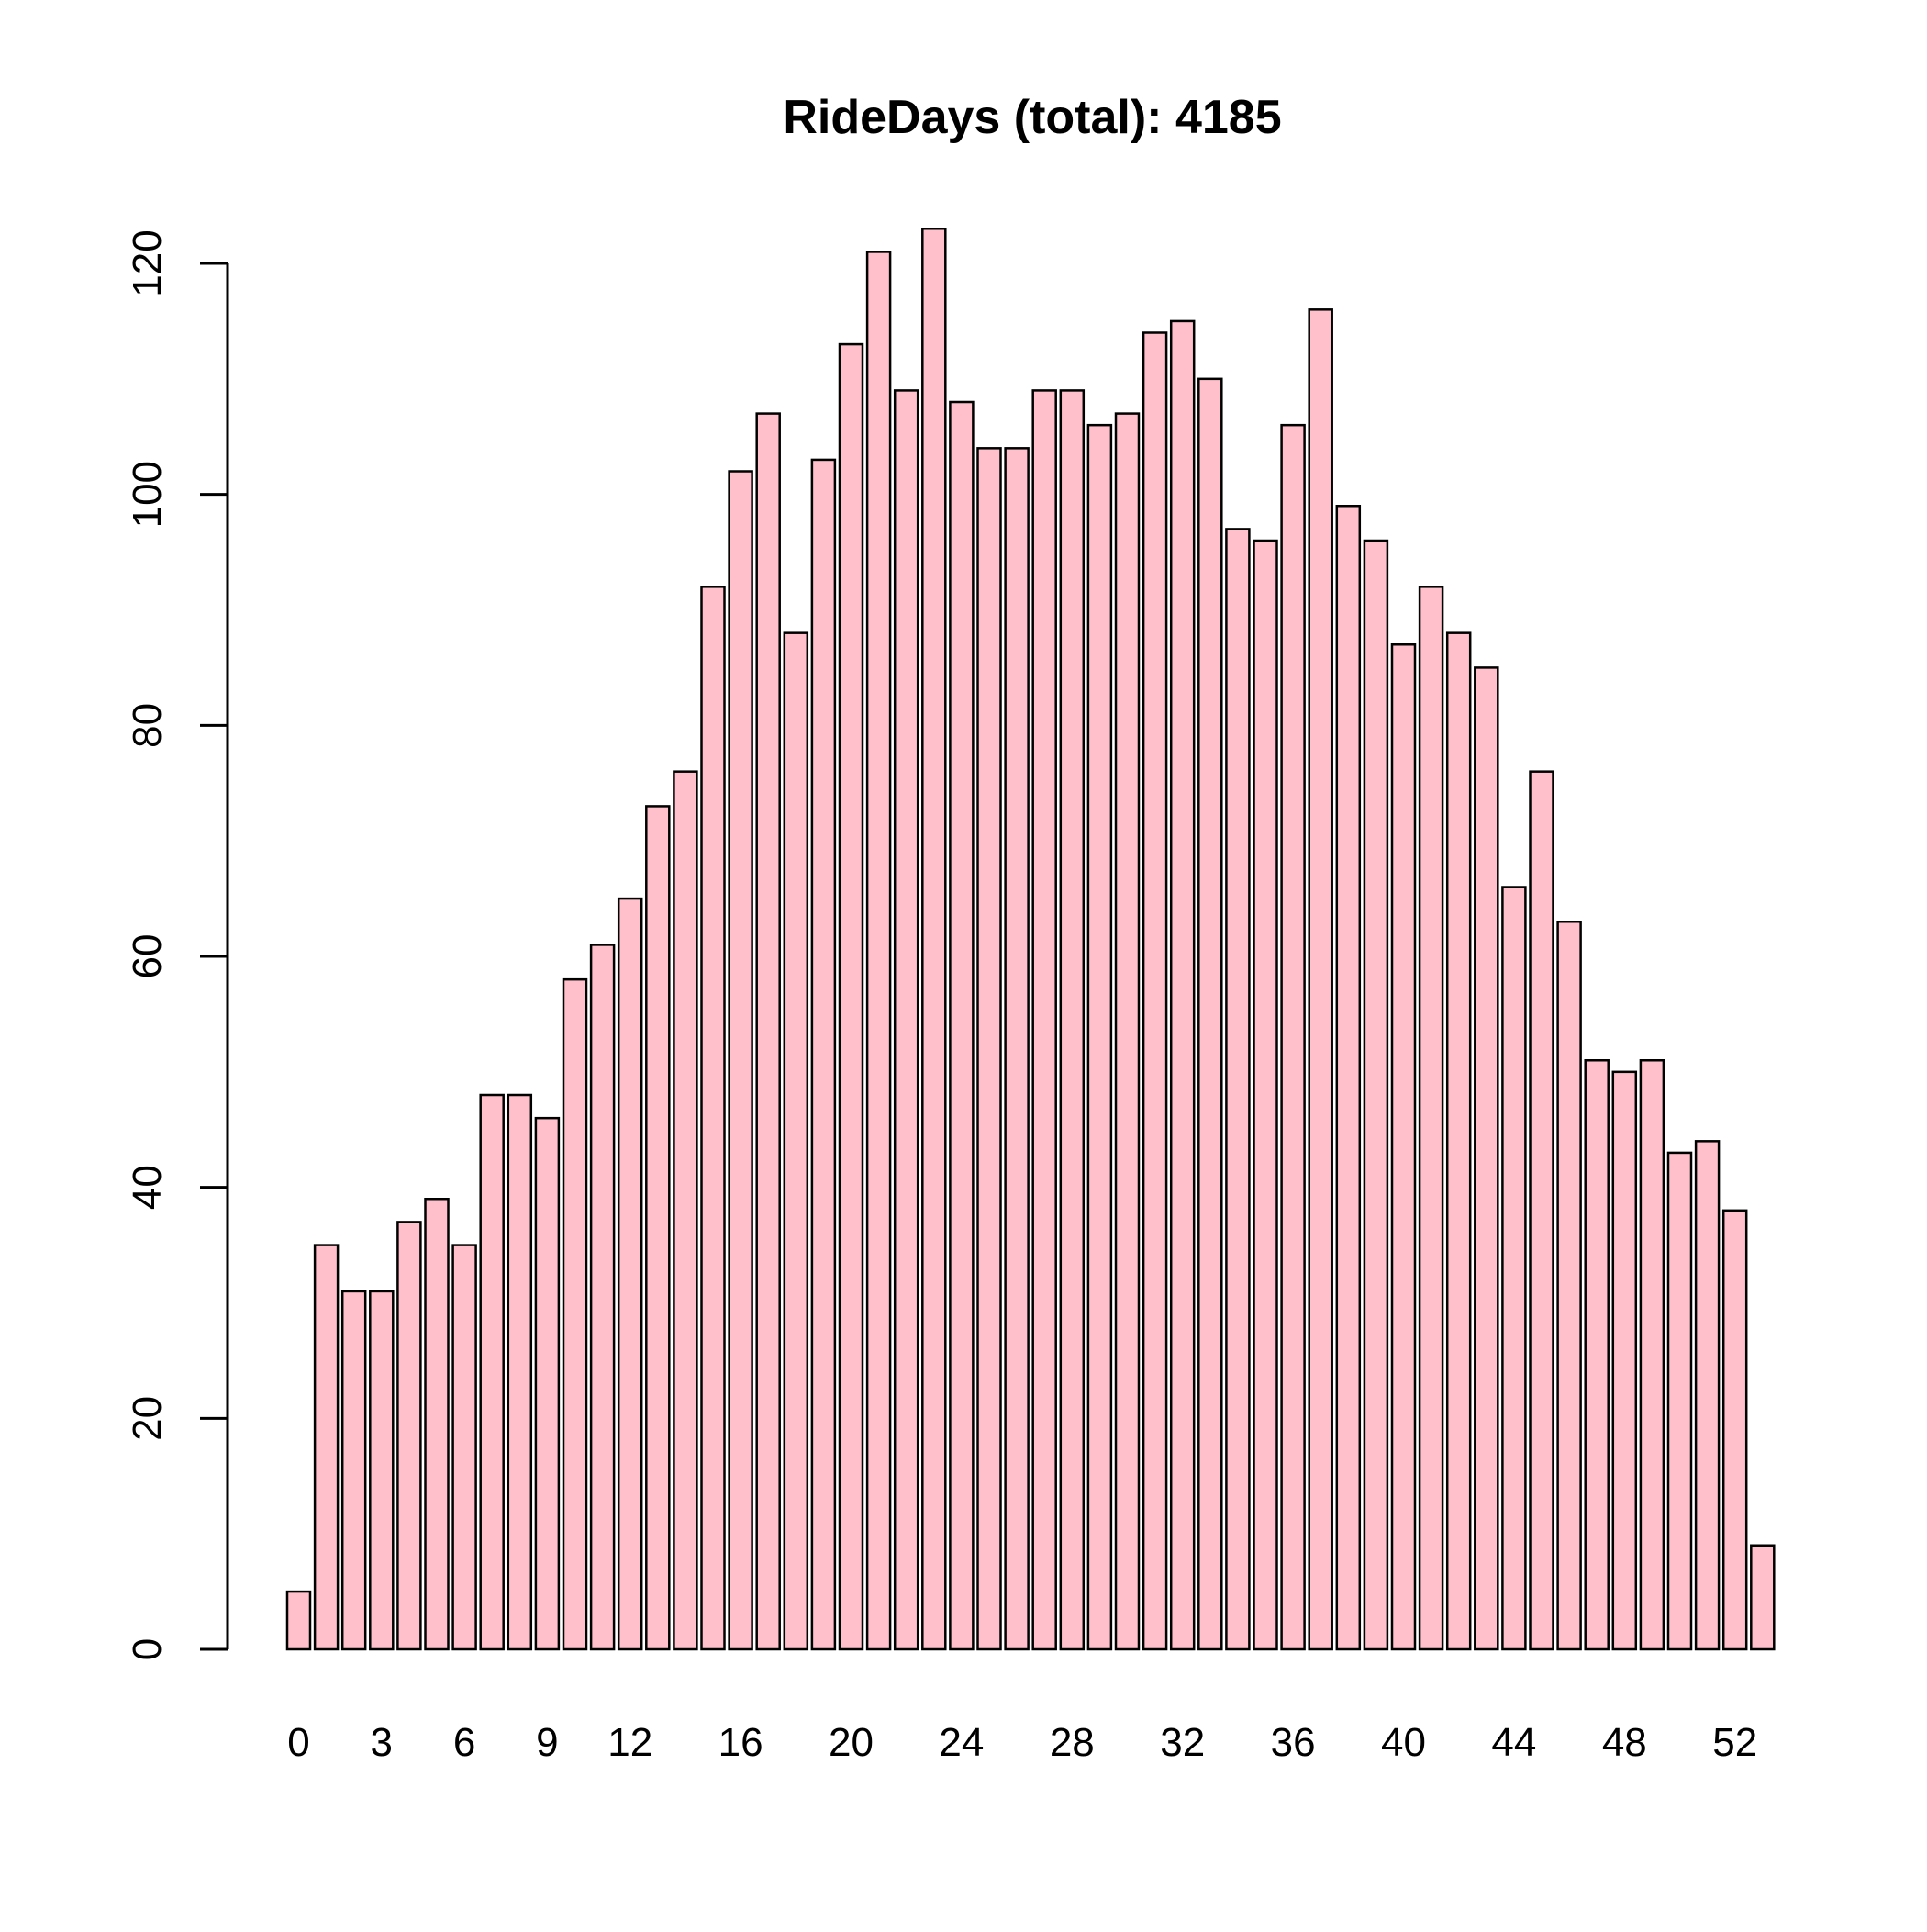 This screenshot has width=1927, height=1932. I want to click on x-tick-label: 20, so click(851, 1742).